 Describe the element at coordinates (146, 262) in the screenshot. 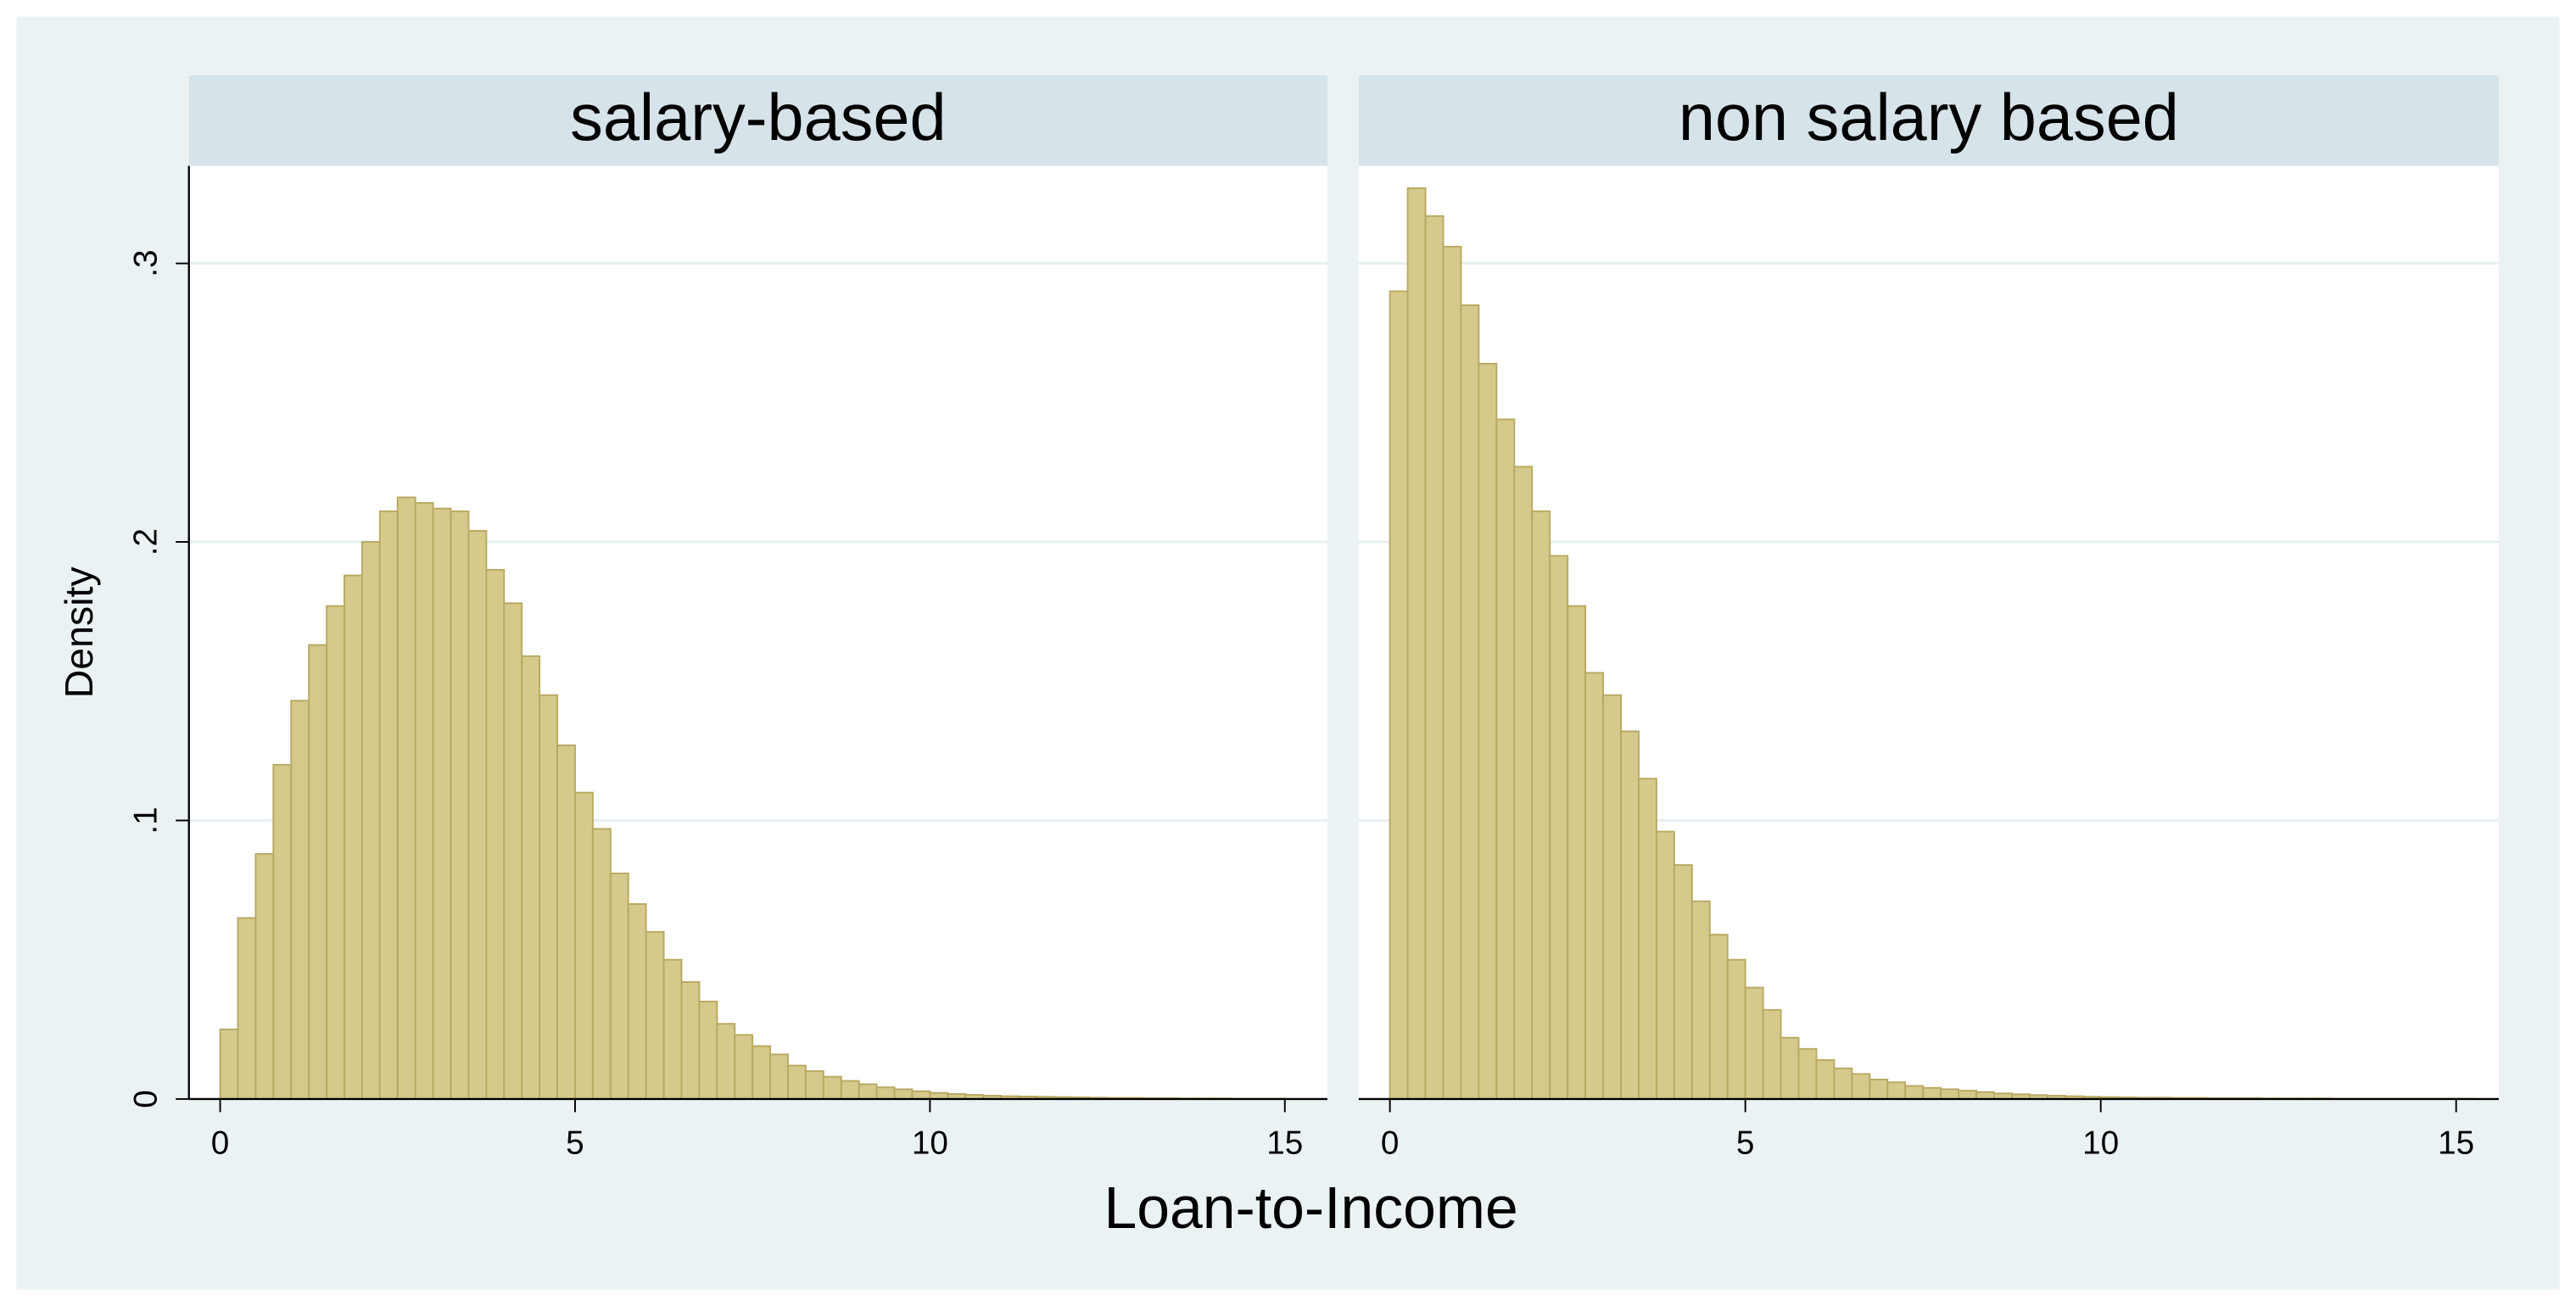

I see `y-tick-label: .3` at that location.